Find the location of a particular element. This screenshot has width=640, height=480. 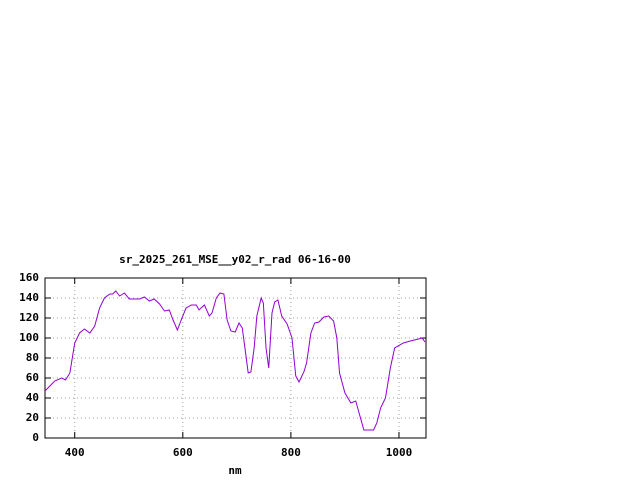

x-tick-label: 800 is located at coordinates (291, 452).